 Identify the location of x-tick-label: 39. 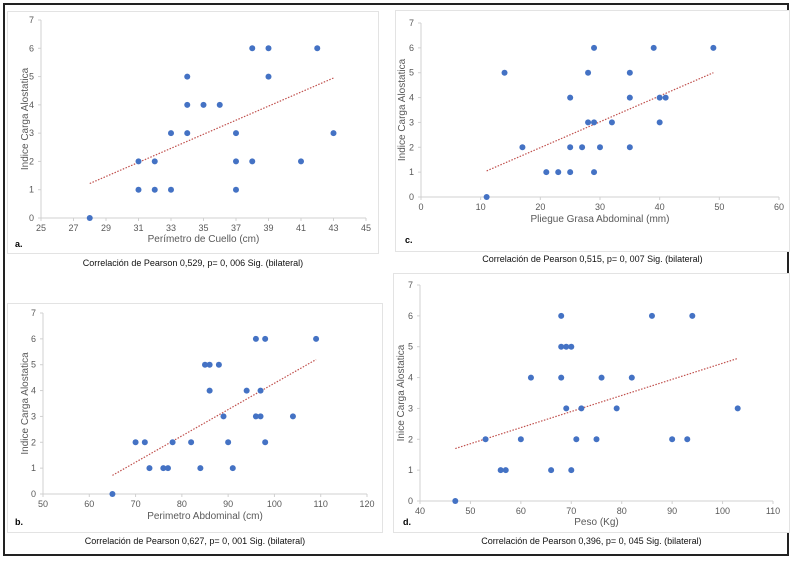
(268, 228).